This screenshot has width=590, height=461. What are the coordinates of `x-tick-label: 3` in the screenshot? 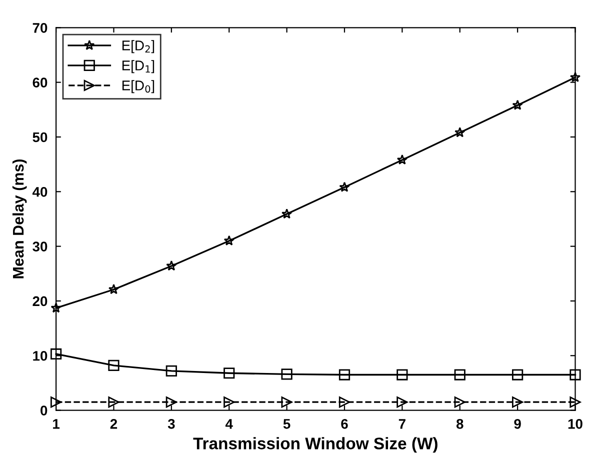 It's located at (171, 423).